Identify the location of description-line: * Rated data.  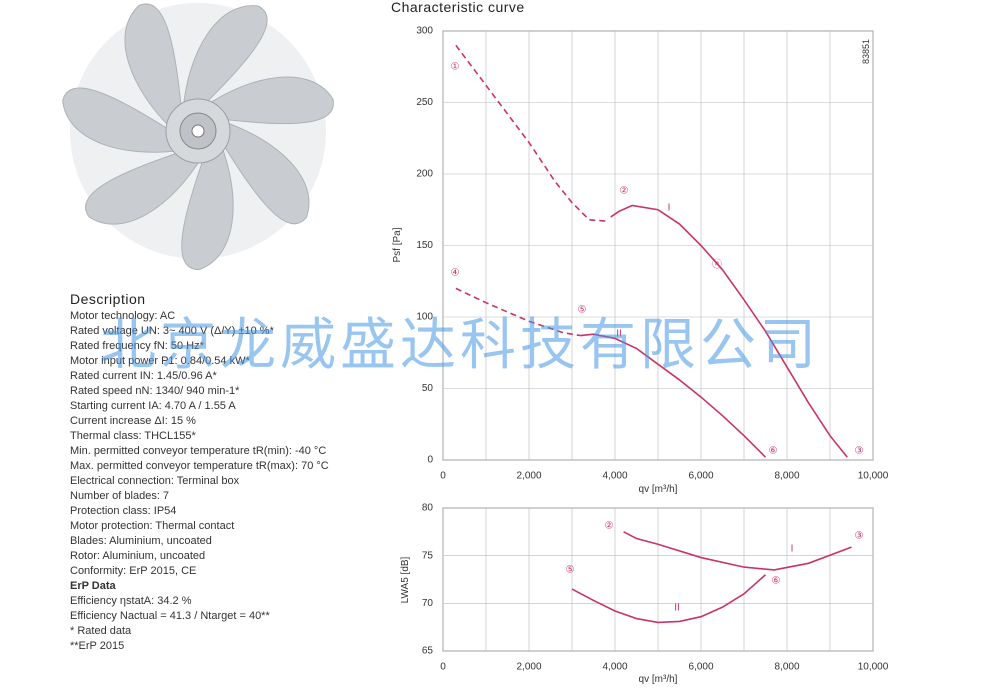
(101, 631).